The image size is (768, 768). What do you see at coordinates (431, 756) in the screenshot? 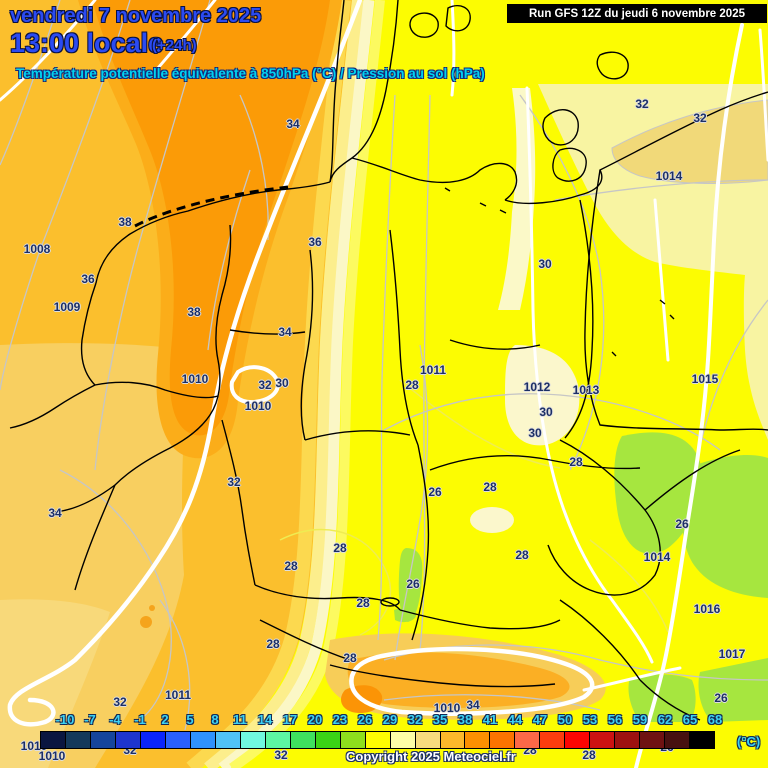
I see `copyright-label: Copyright 2025 Meteociel.fr` at bounding box center [431, 756].